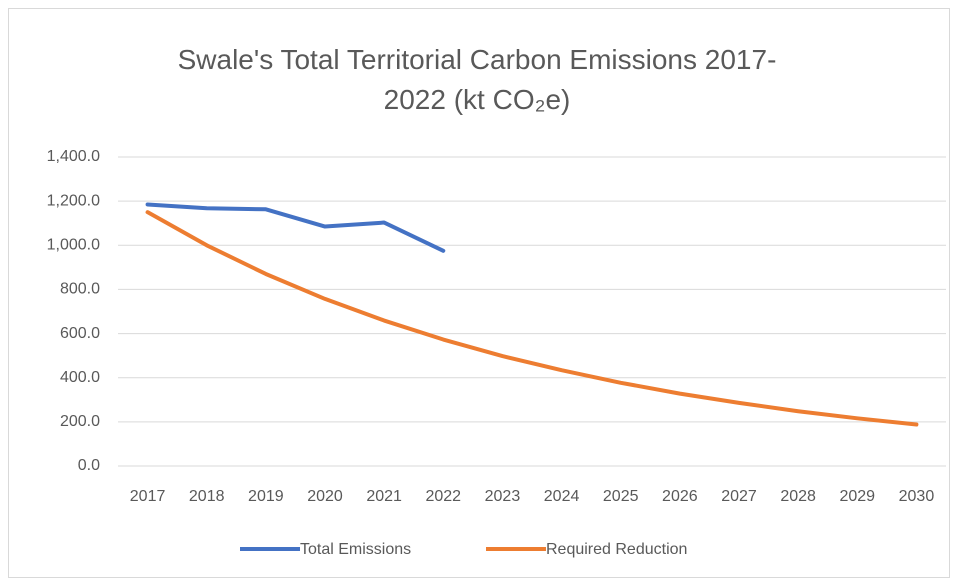 The width and height of the screenshot is (954, 581). Describe the element at coordinates (355, 549) in the screenshot. I see `legend-label: Total Emissions` at that location.